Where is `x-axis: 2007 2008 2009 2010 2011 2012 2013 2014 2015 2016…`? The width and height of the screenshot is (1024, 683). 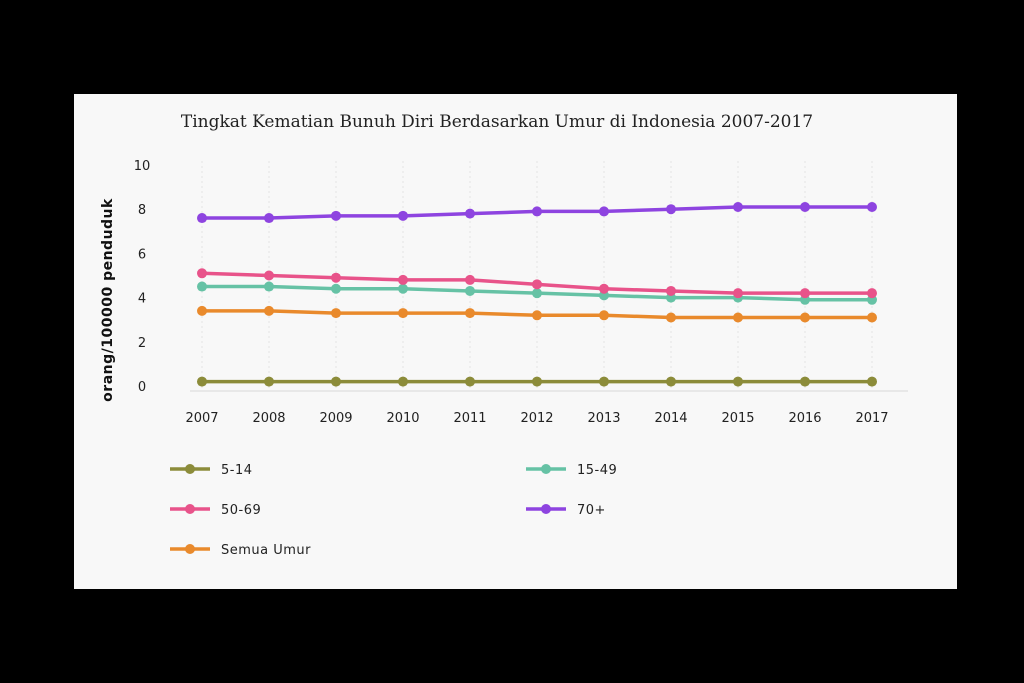
x-axis: 2007 2008 2009 2010 2011 2012 2013 2014 2015 2016… is located at coordinates (536, 418).